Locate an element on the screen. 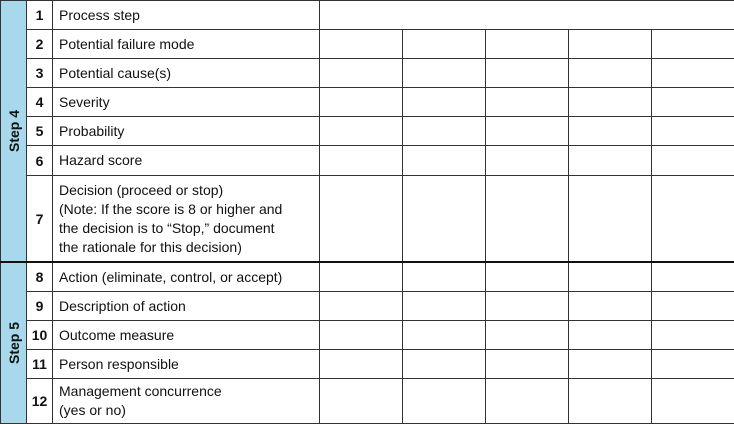 The height and width of the screenshot is (424, 734). table-row: 4 Severity is located at coordinates (367, 102).